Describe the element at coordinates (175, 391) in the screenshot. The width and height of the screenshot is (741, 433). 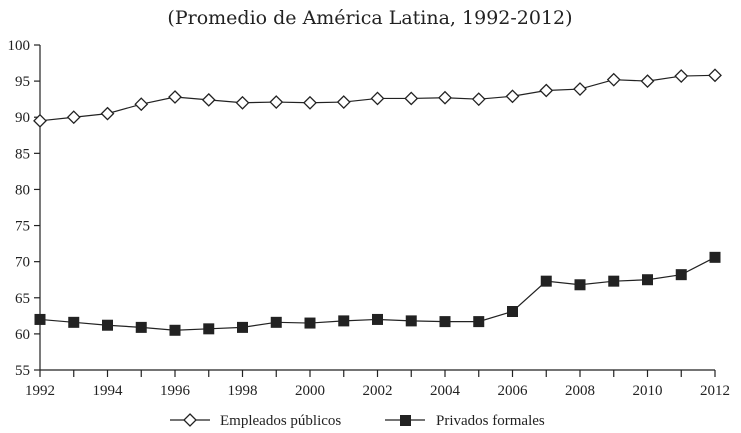
I see `x-tick-label: 1996` at that location.